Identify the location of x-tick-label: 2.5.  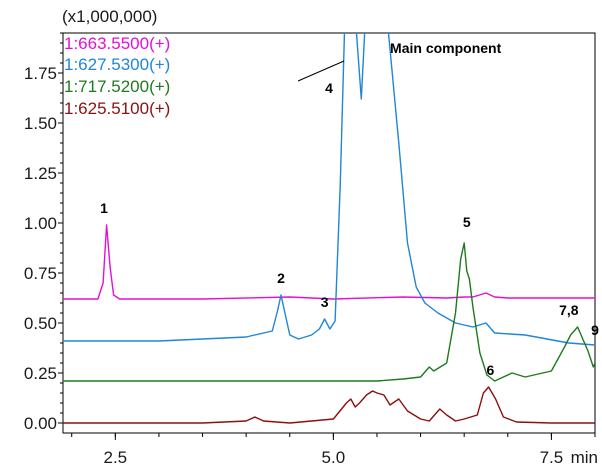
(116, 457).